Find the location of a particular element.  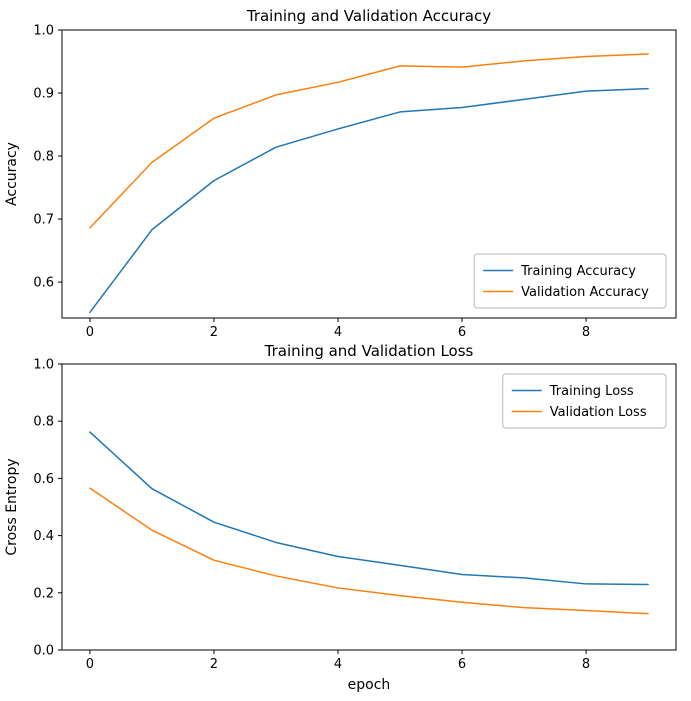

y-axis-label: Accuracy is located at coordinates (12, 174).